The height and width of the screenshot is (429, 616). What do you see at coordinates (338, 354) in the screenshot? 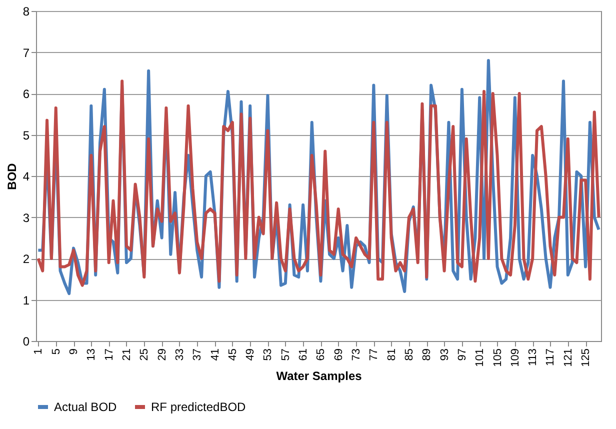
I see `x-tick-label: 69` at bounding box center [338, 354].